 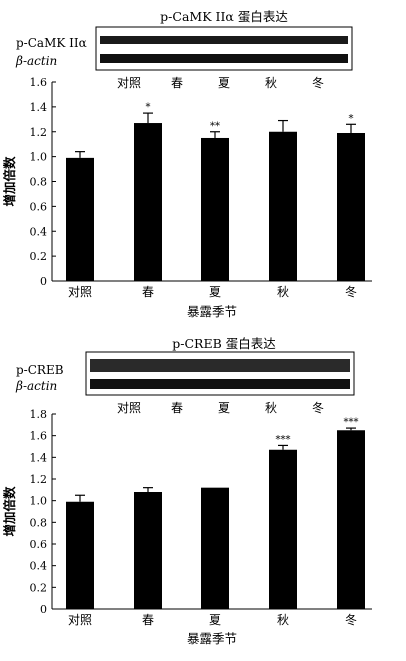 I want to click on western-blot-creb: p-CREB β-actin, so click(x=185, y=373).